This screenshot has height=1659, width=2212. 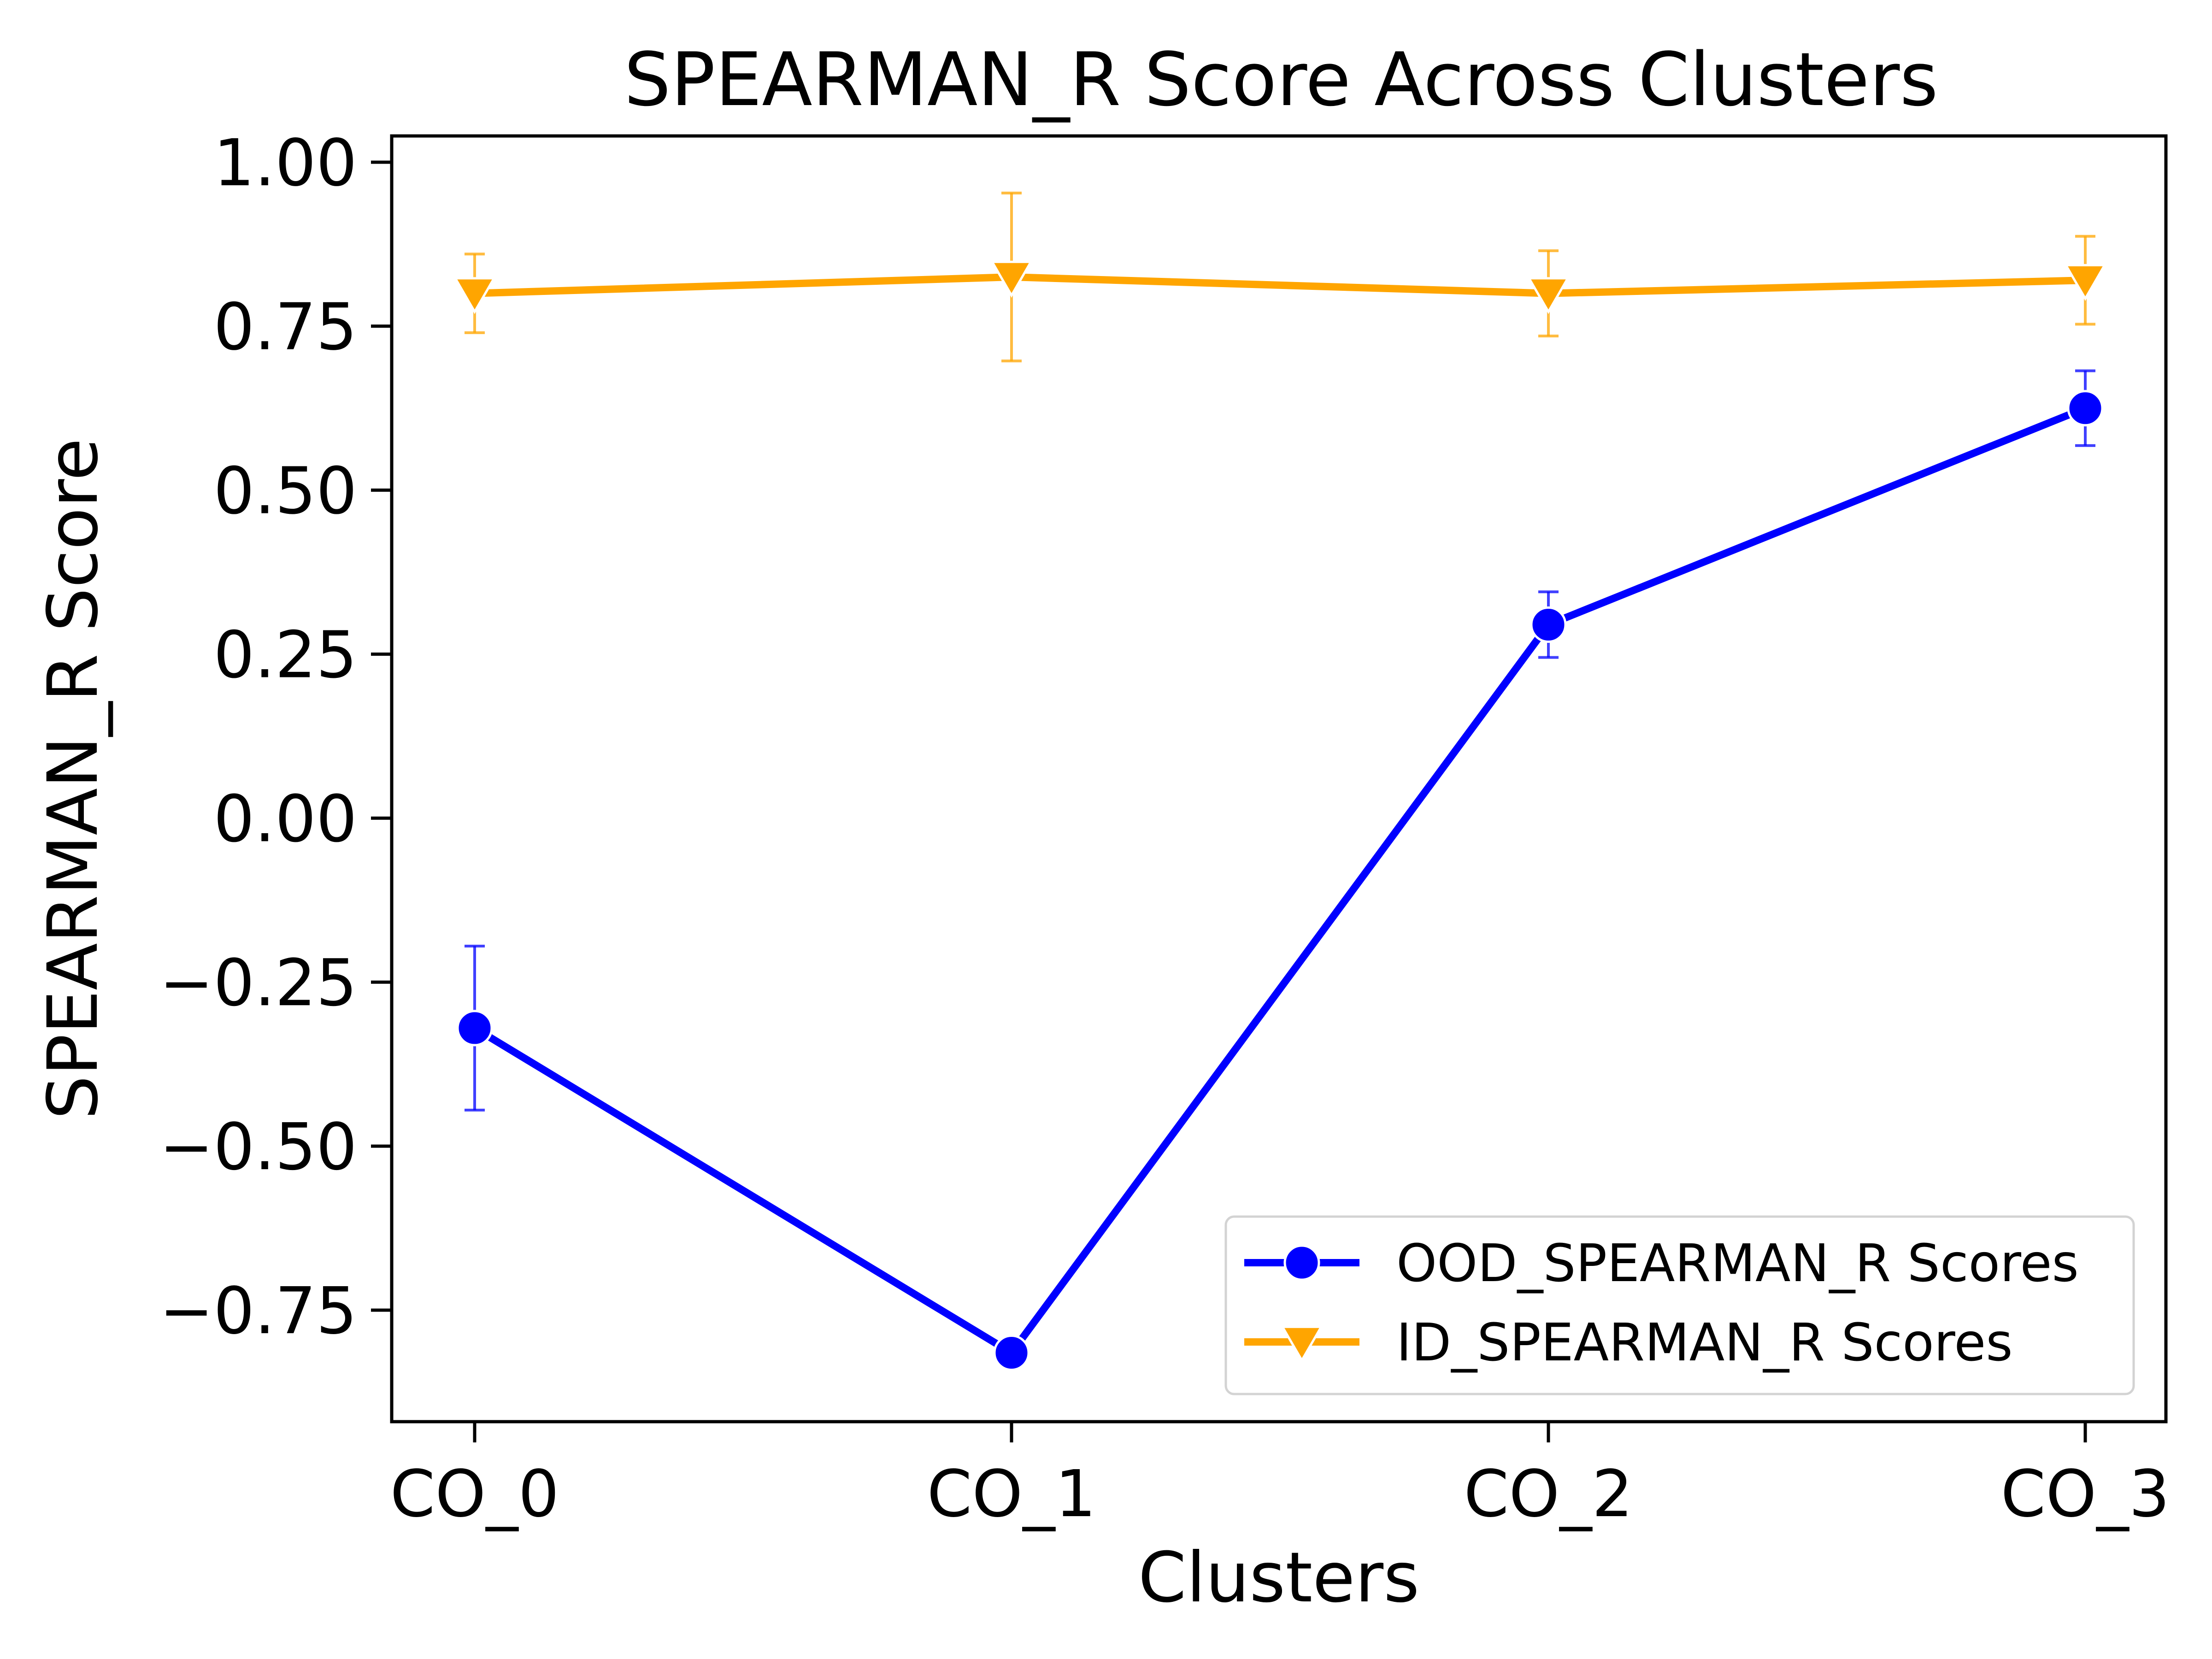 What do you see at coordinates (1704, 1343) in the screenshot?
I see `id-legend-label: ID_SPEARMAN_R Scores` at bounding box center [1704, 1343].